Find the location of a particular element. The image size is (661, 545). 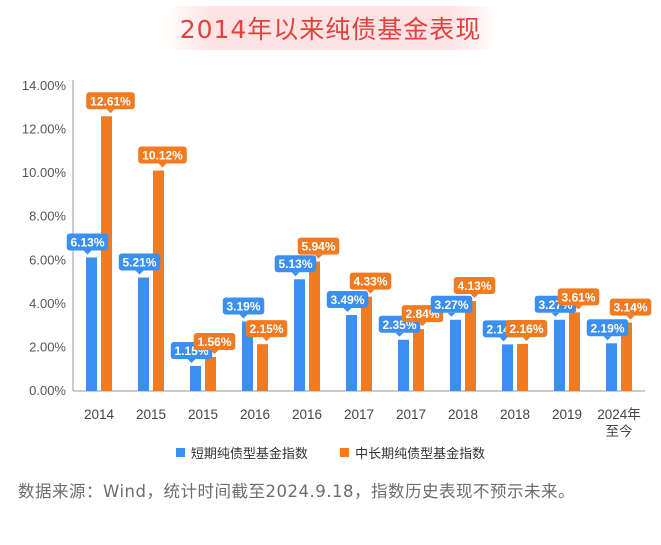

source-note: 数据来源：Wind，统计时间截至2024.9.18，指数历史表现不预示未来。 is located at coordinates (296, 491).